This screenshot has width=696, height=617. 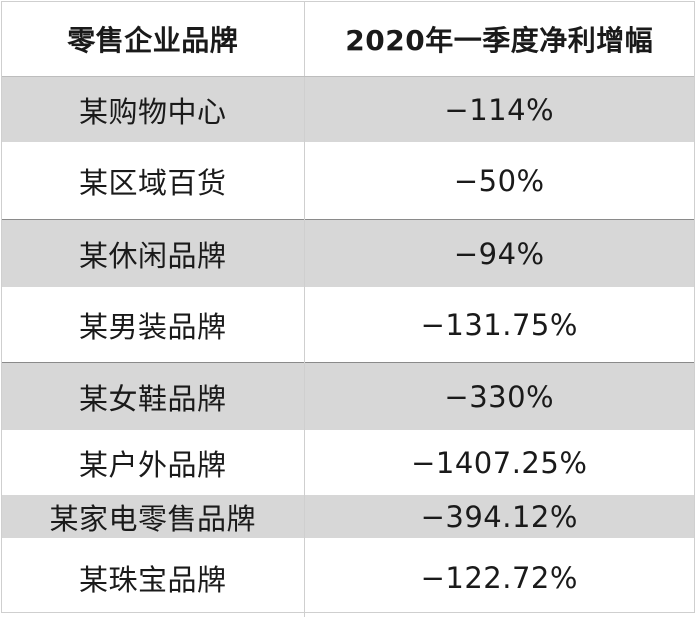 I want to click on brand-cell: 某购物中心, so click(x=153, y=109).